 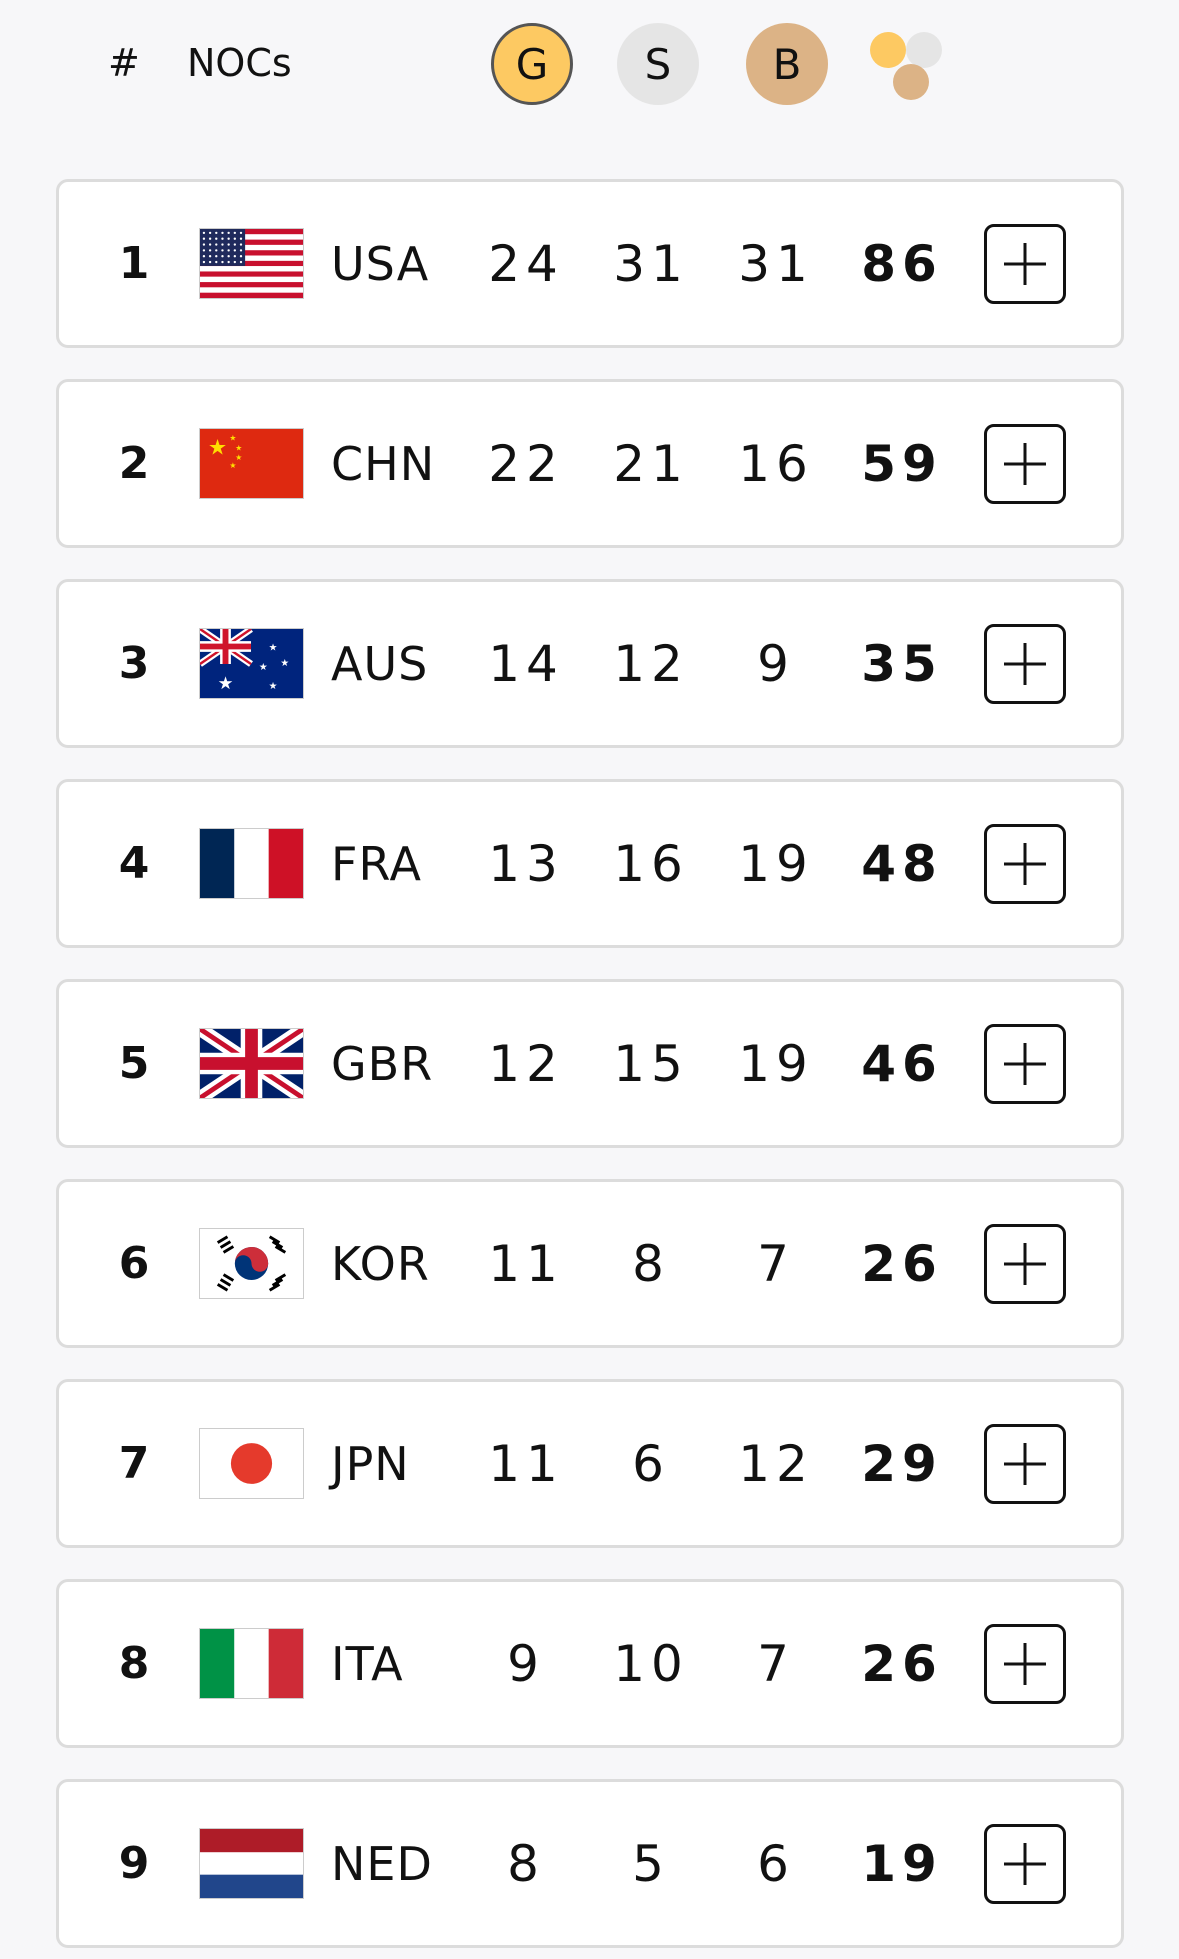 What do you see at coordinates (651, 1663) in the screenshot?
I see `silver-count: 10` at bounding box center [651, 1663].